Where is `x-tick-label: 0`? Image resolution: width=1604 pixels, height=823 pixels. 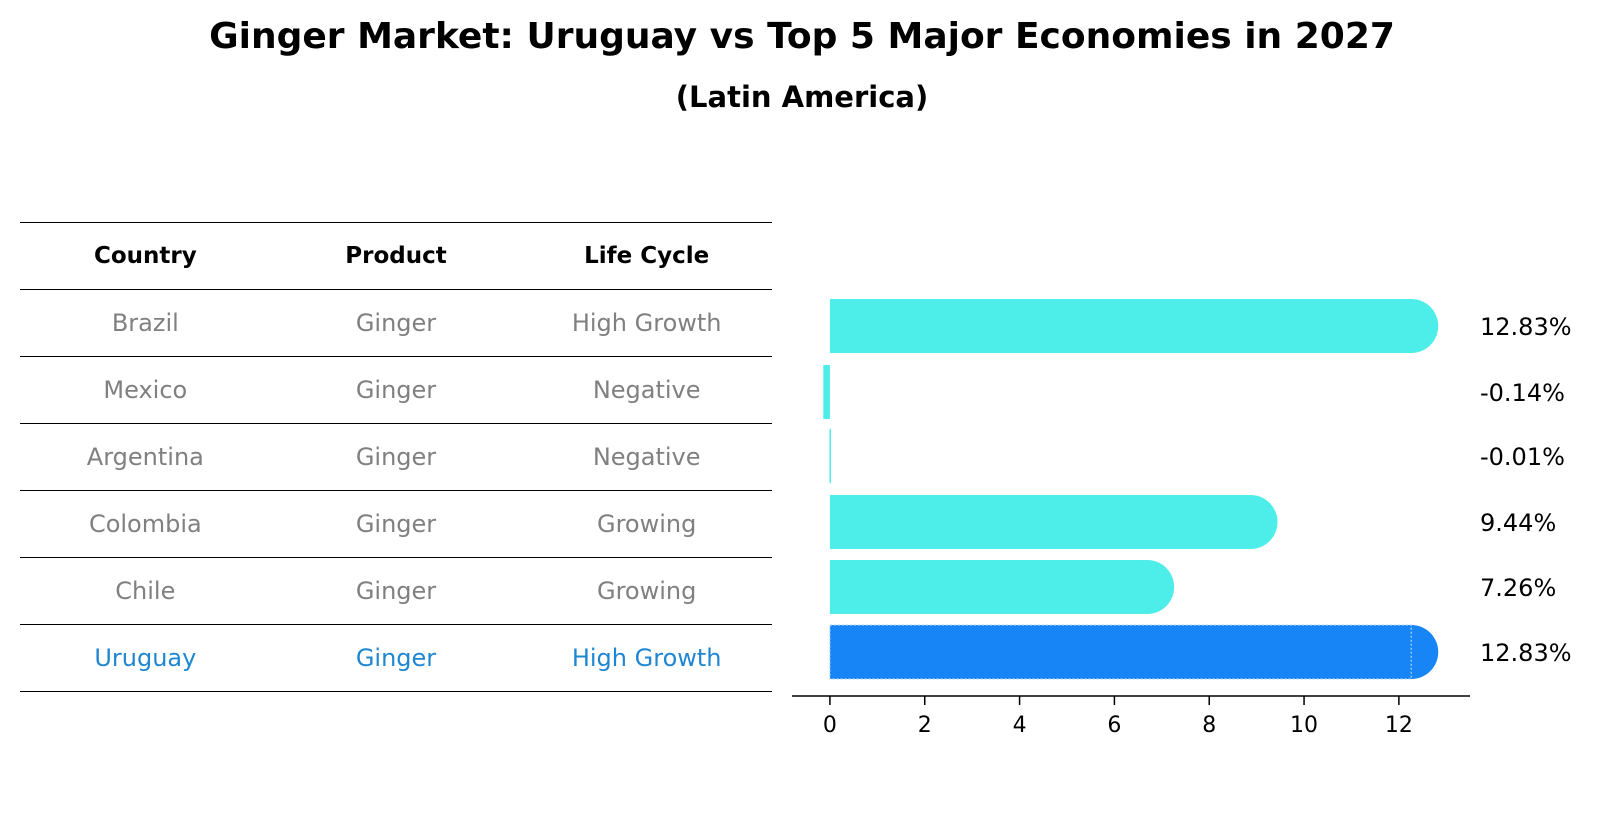
x-tick-label: 0 is located at coordinates (830, 725).